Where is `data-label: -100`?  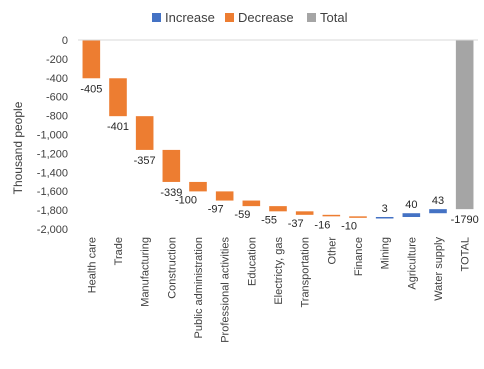
data-label: -100 is located at coordinates (186, 200).